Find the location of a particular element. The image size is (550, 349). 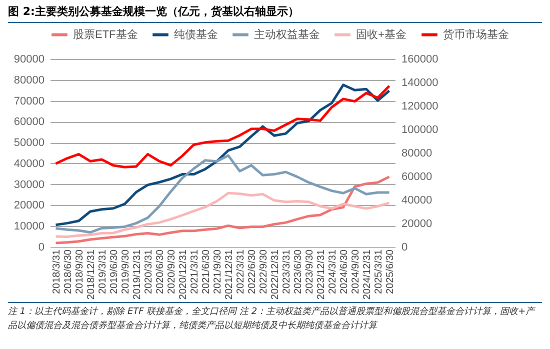

y-tick-label: 40000 is located at coordinates (29, 164).